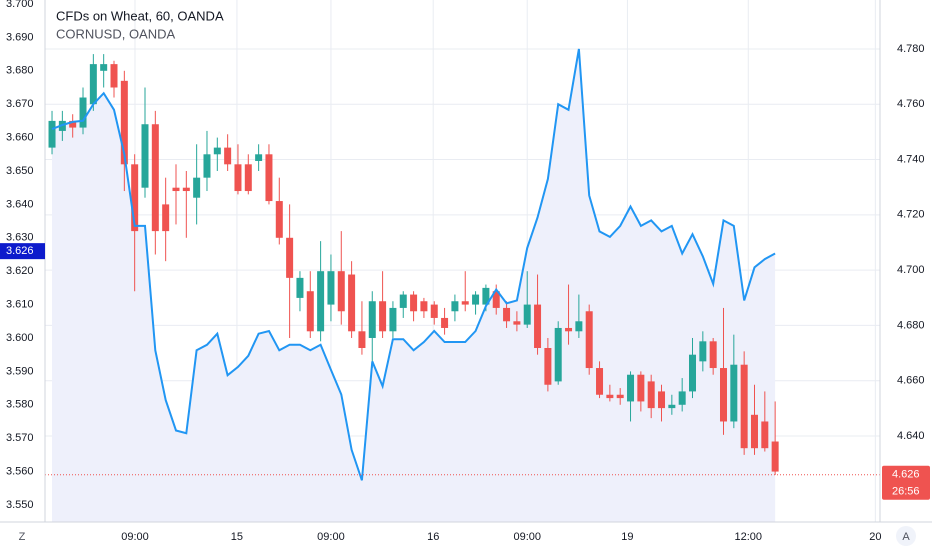  Describe the element at coordinates (22, 537) in the screenshot. I see `scale-button: Z` at that location.